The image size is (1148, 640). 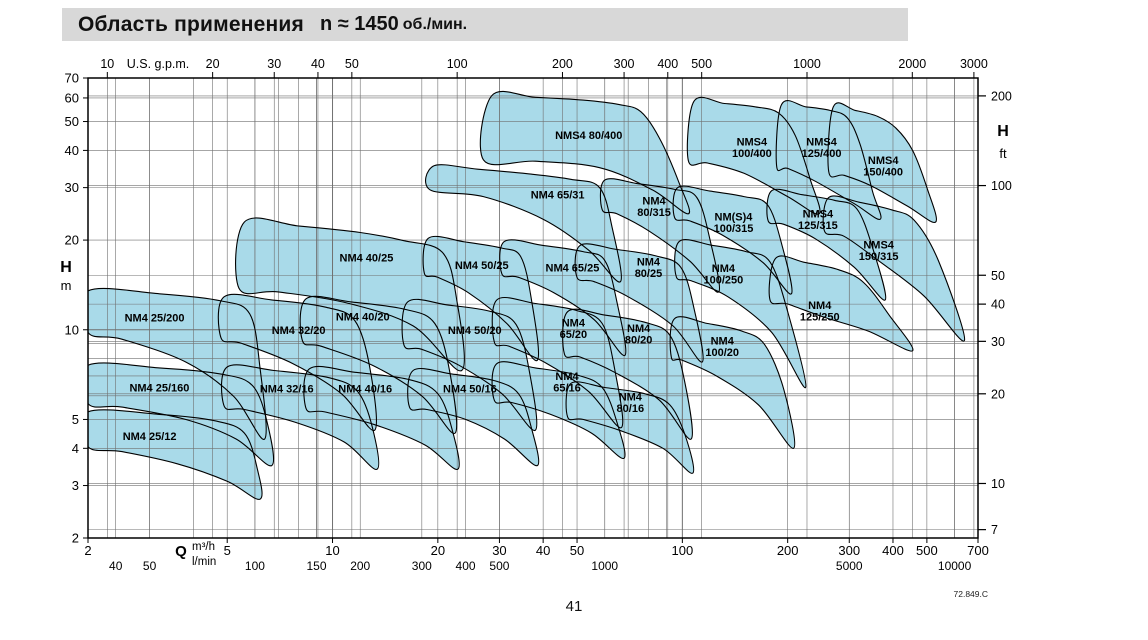 What do you see at coordinates (75, 448) in the screenshot?
I see `left-axis-tick-label: 4` at bounding box center [75, 448].